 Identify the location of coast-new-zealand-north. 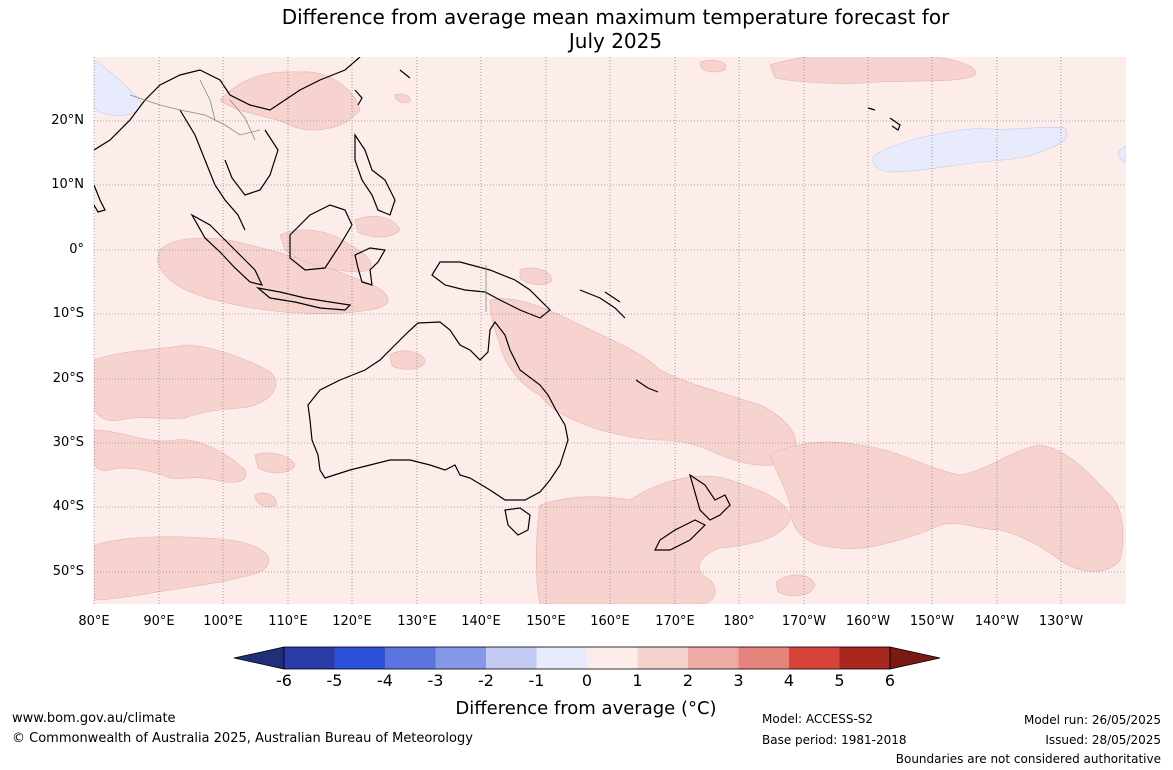
(709, 497).